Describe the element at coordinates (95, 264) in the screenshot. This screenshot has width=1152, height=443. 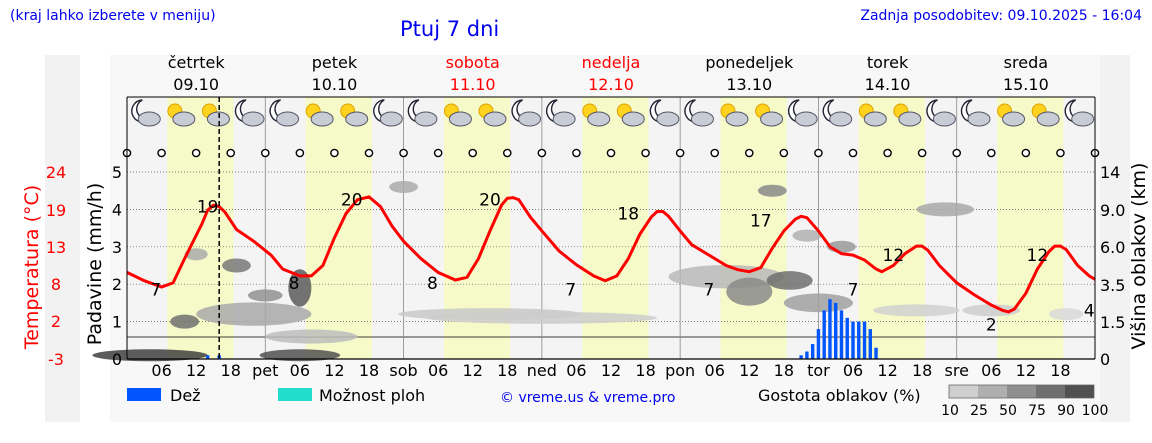
I see `precipitation-axis-label: Padavine (mm/h)` at that location.